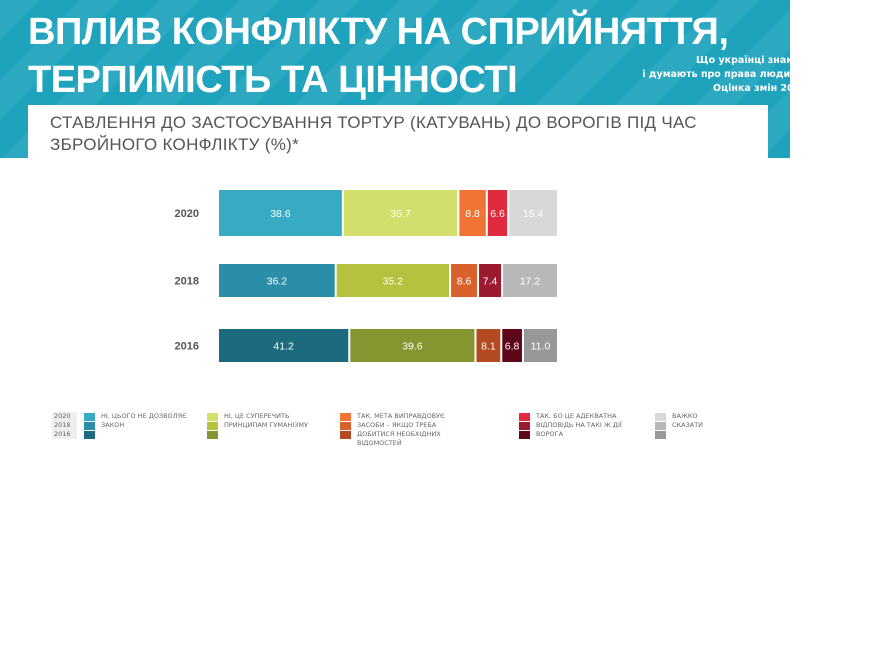 The image size is (871, 651). I want to click on chart-title-line-2: ЗБРОЙНОГО КОНФЛІКТУ (%)*, so click(175, 144).